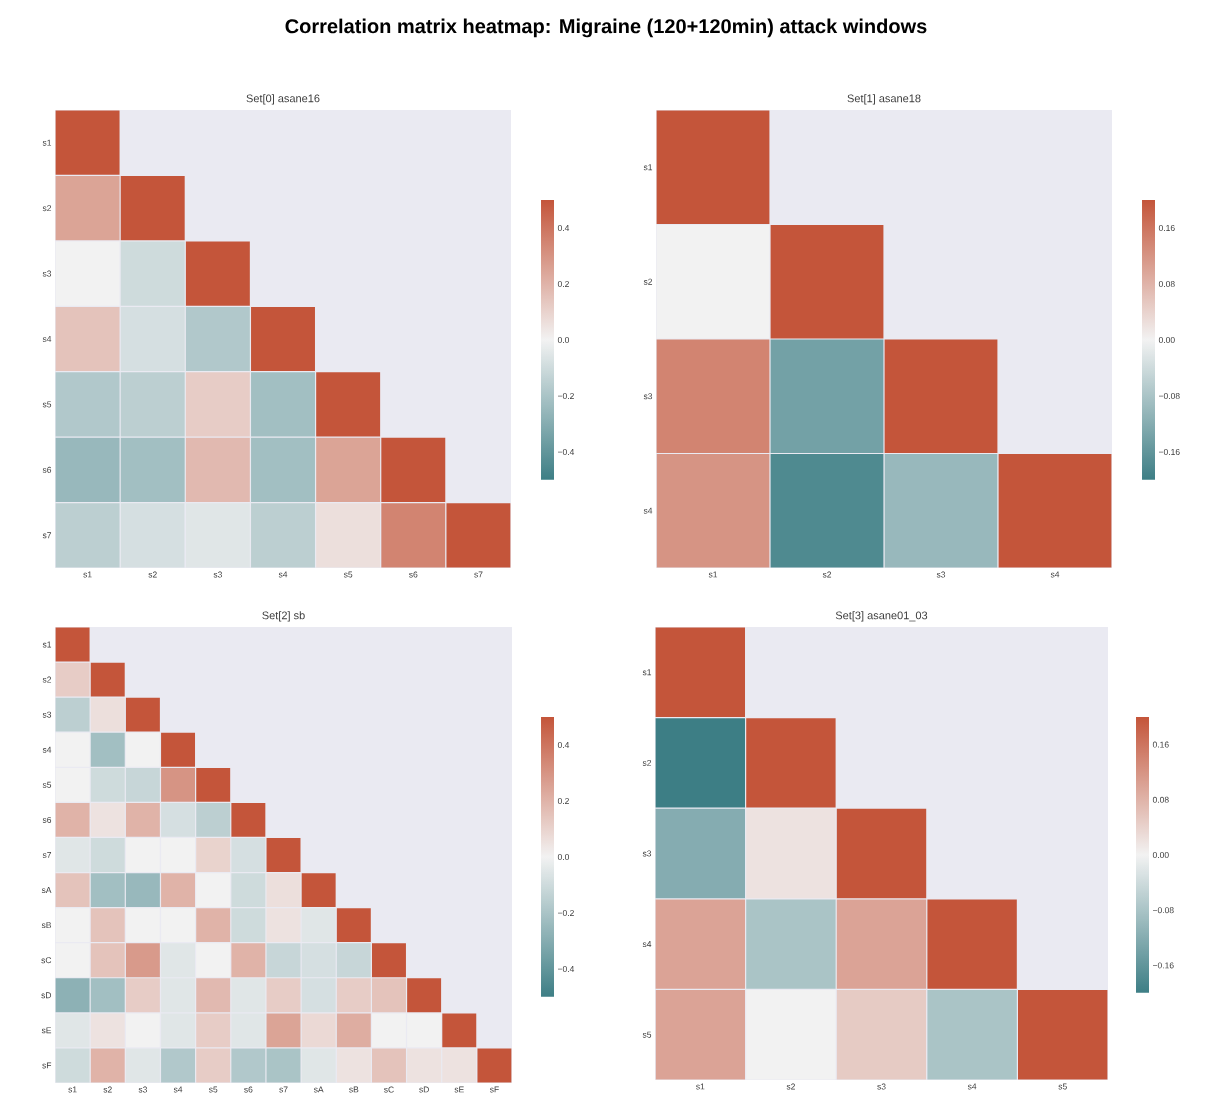 The image size is (1212, 1110). I want to click on y-tick-label: sE, so click(46, 1030).